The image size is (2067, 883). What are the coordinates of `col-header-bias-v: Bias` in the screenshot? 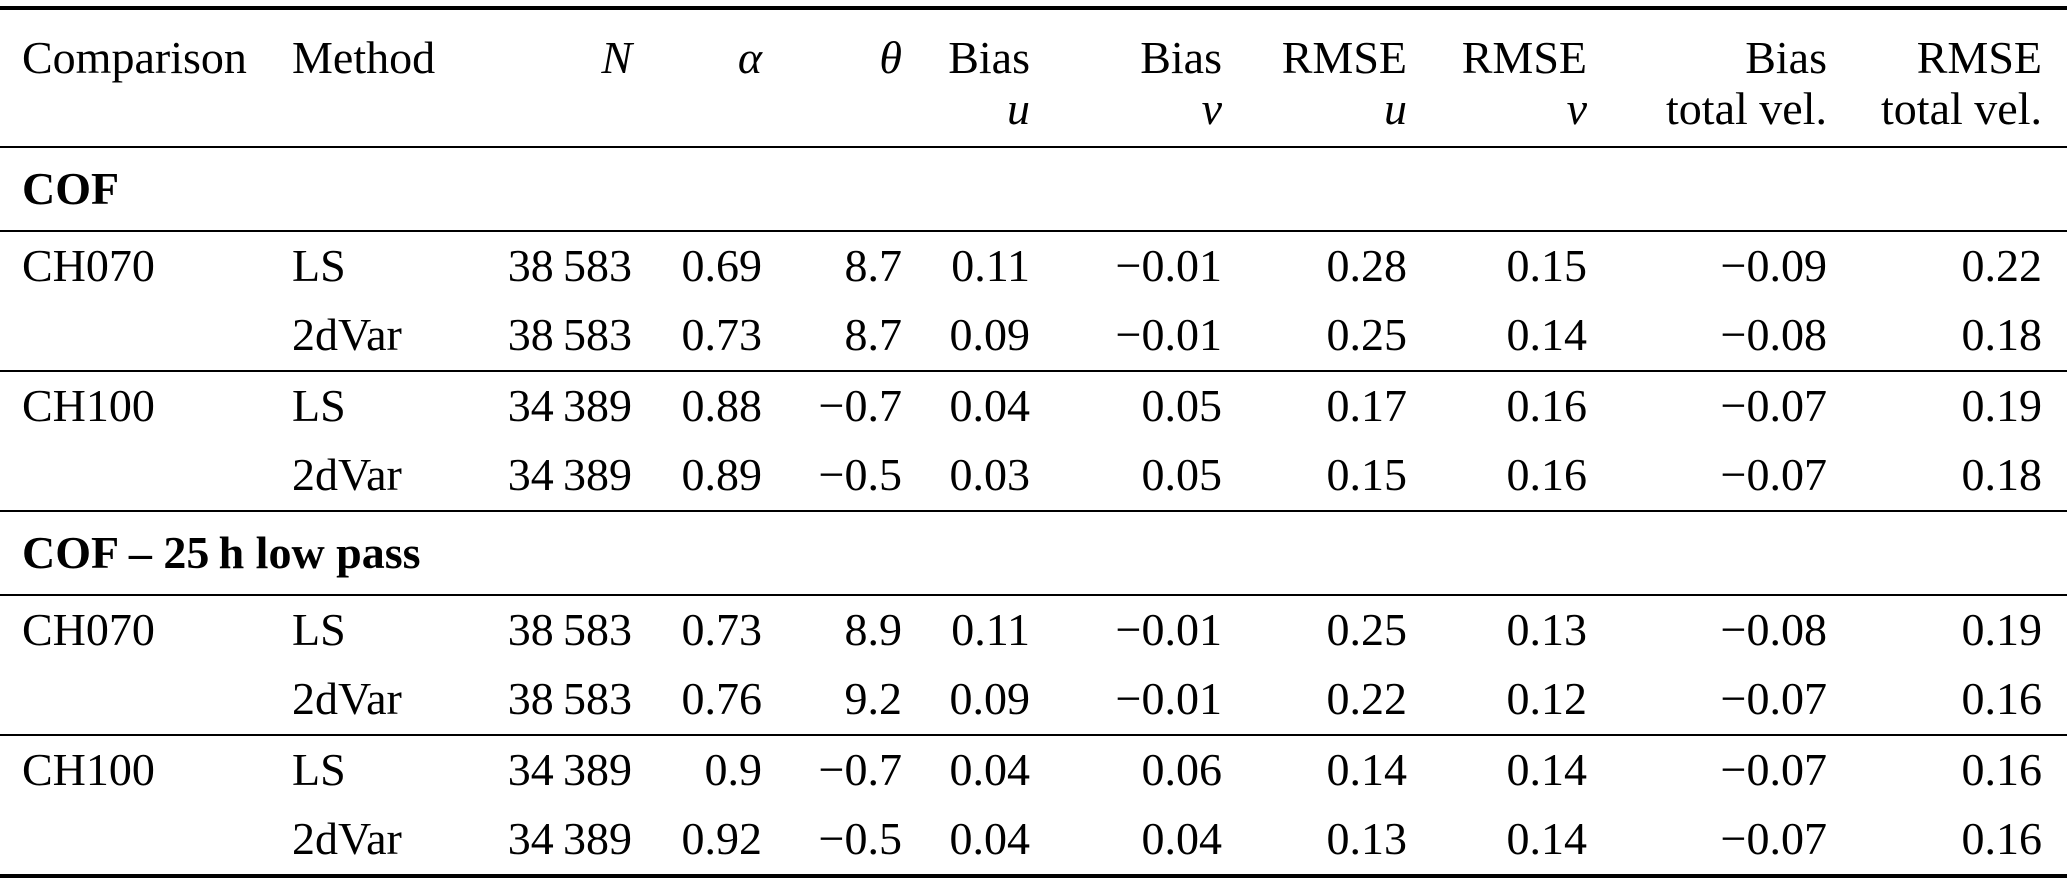 It's located at (1181, 58).